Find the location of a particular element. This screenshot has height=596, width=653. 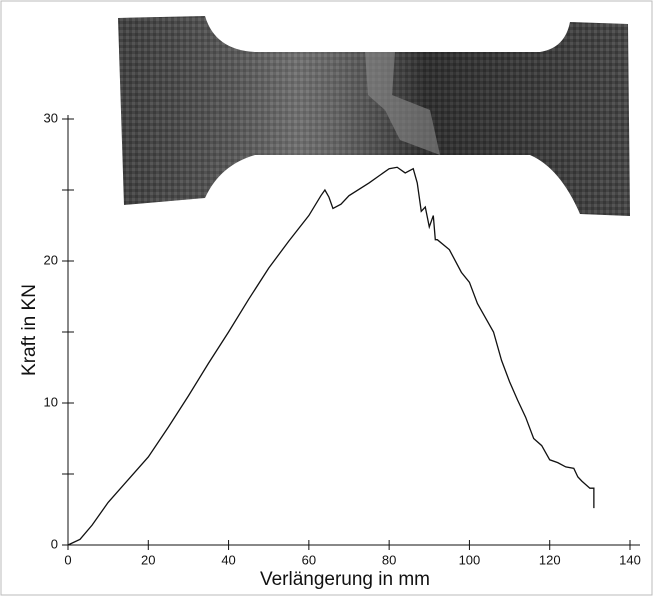

y-tick-label: 20 is located at coordinates (51, 259).